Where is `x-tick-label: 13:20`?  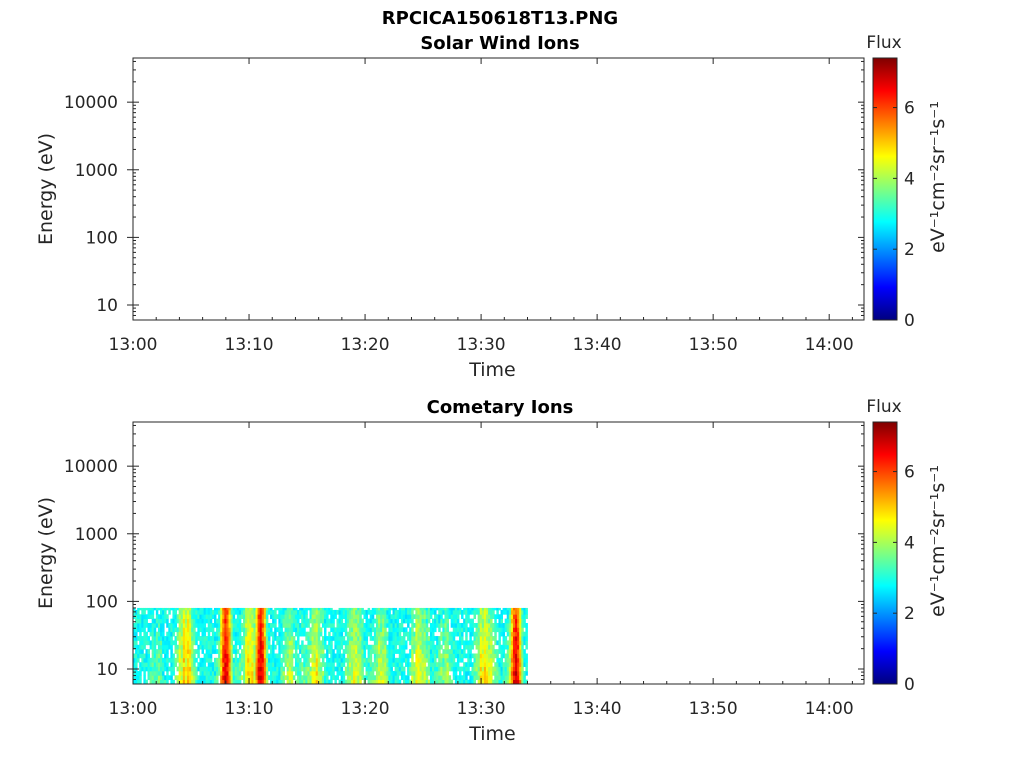 x-tick-label: 13:20 is located at coordinates (365, 709).